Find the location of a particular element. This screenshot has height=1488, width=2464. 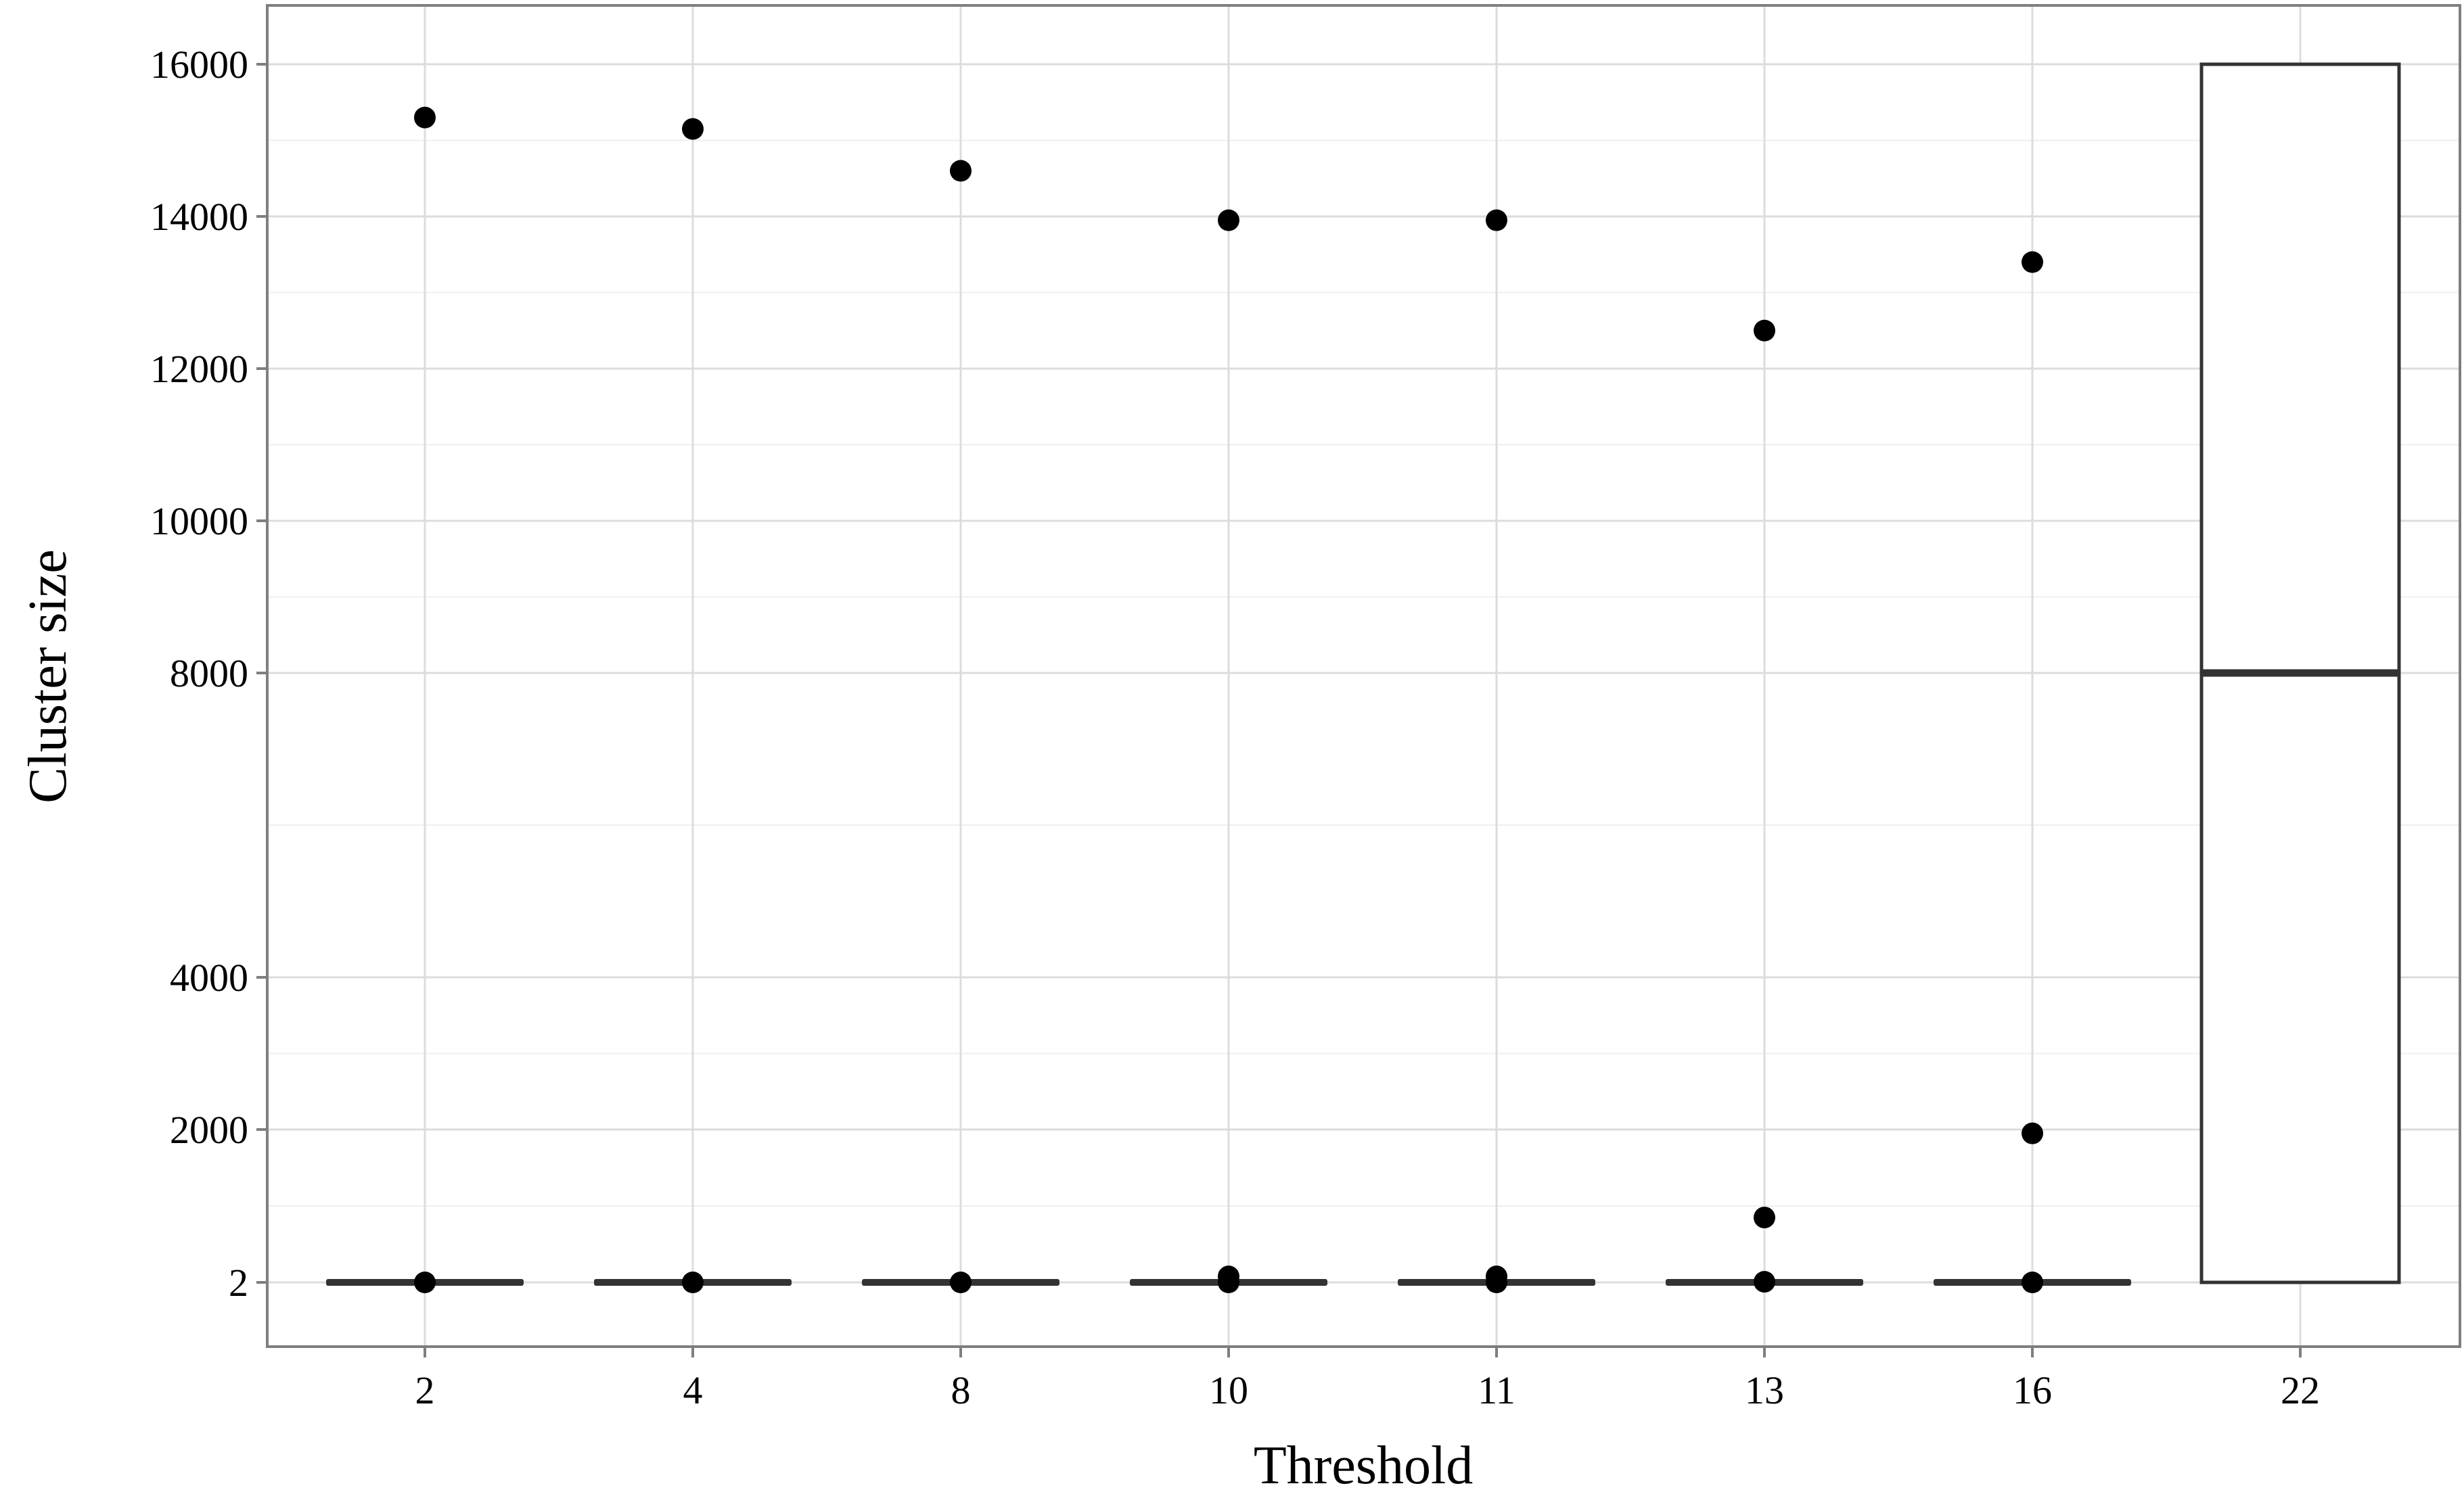

y-tick-label: 10000 is located at coordinates (199, 521).